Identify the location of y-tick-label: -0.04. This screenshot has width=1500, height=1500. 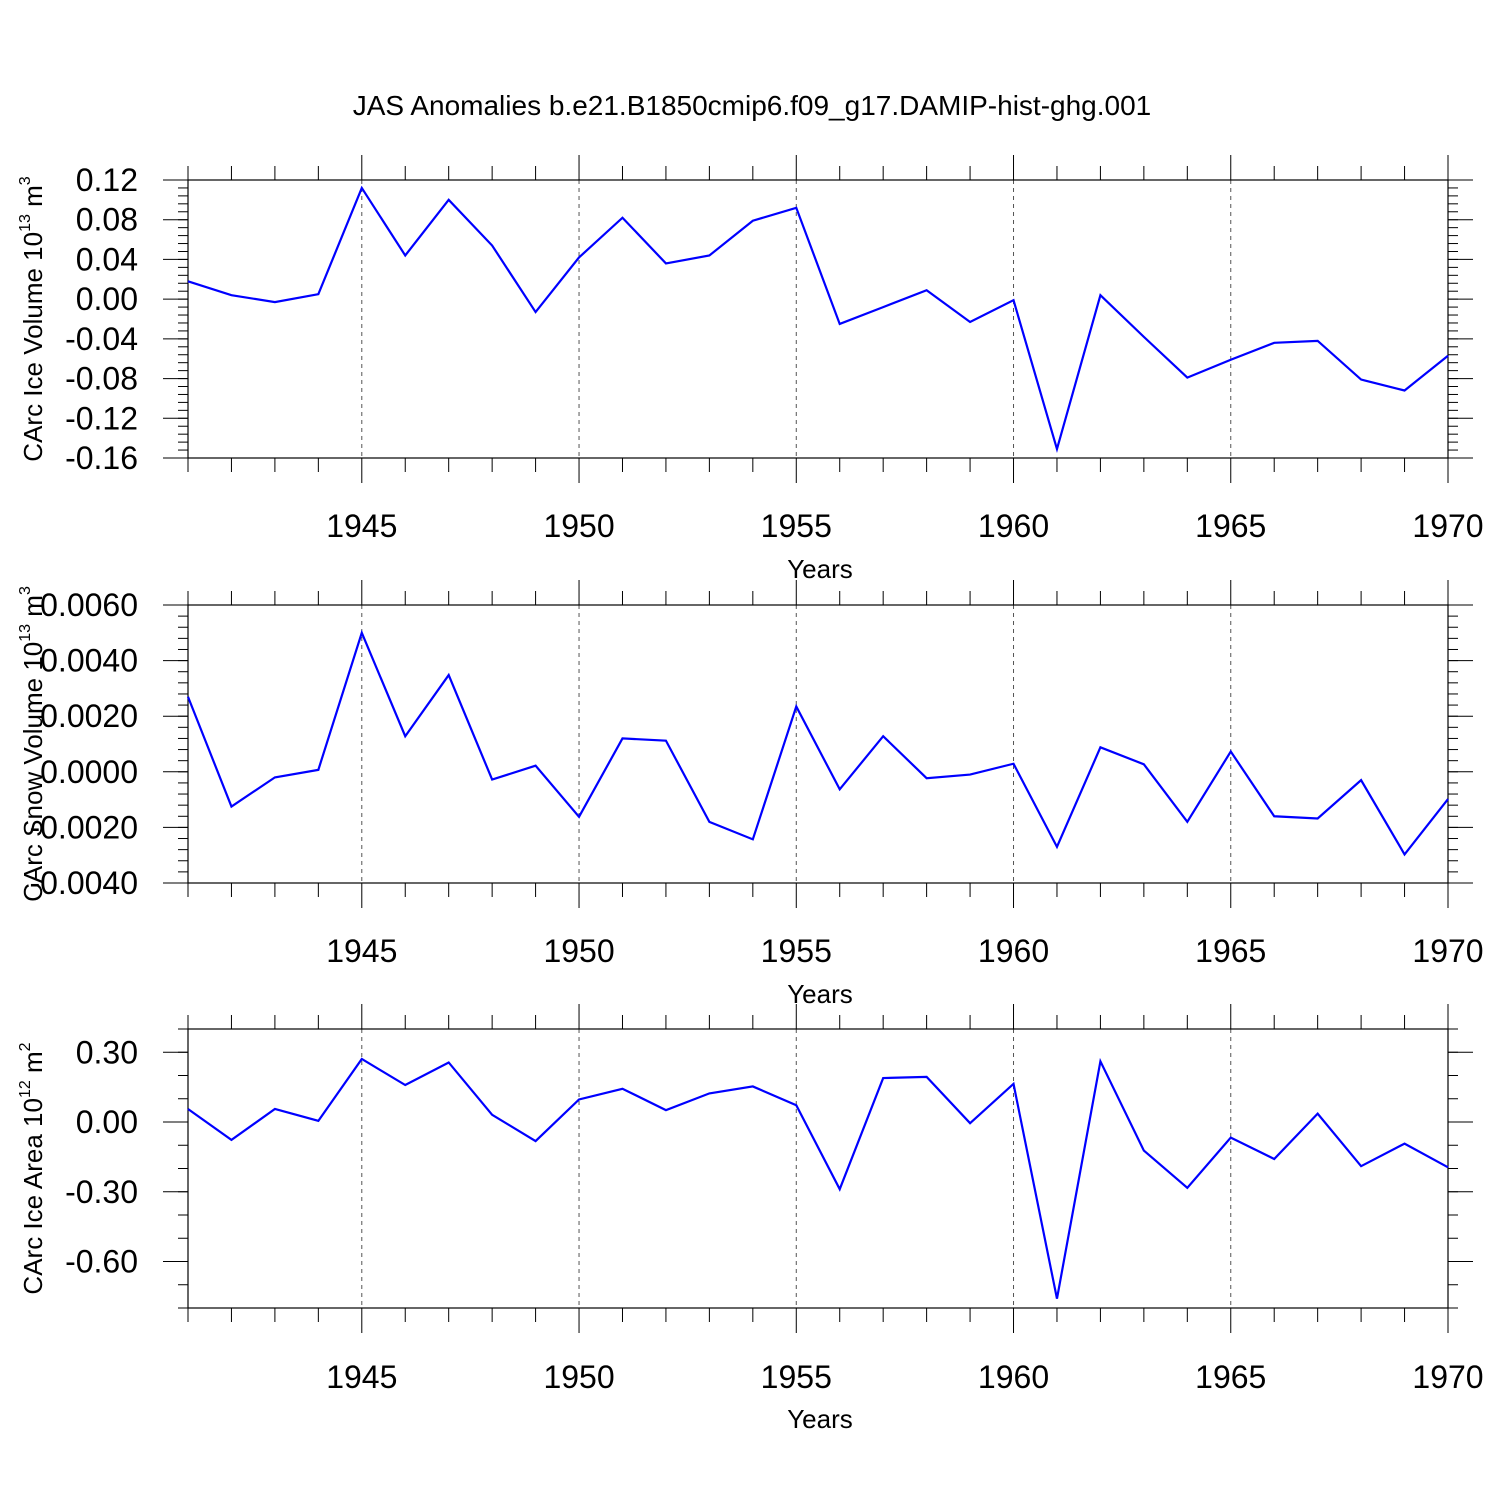
(101, 339).